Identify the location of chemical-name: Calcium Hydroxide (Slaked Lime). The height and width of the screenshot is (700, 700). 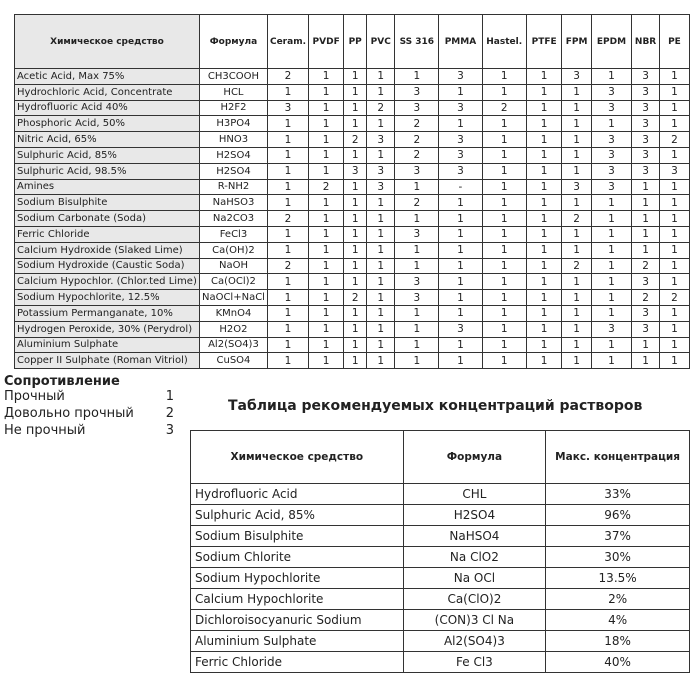
(107, 250).